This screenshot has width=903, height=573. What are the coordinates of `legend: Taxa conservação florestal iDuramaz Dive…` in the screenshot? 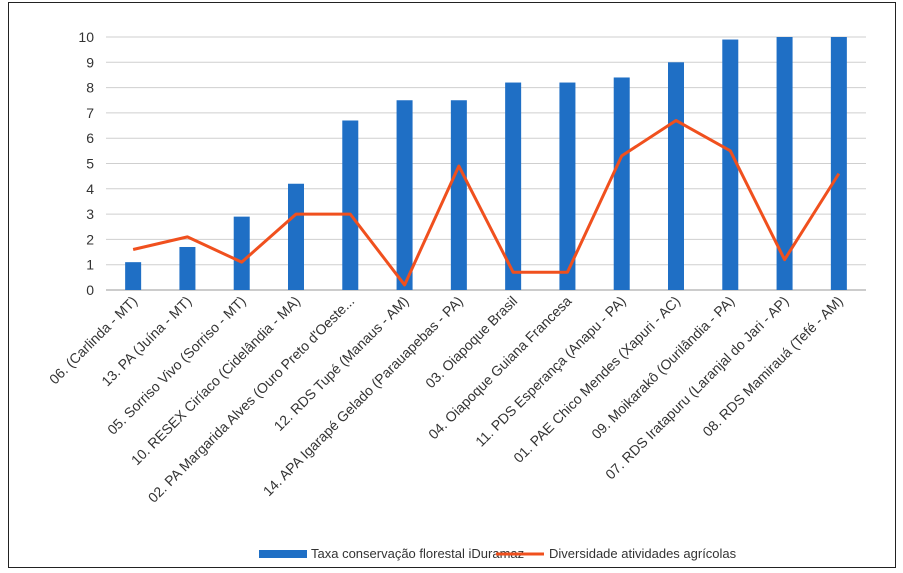 It's located at (498, 553).